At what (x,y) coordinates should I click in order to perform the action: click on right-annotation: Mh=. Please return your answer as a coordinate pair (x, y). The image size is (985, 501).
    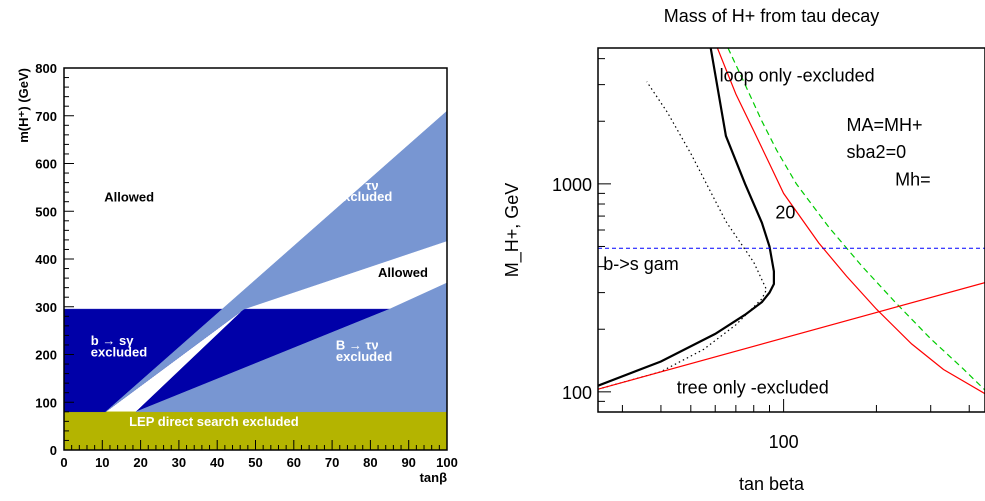
    Looking at the image, I should click on (913, 180).